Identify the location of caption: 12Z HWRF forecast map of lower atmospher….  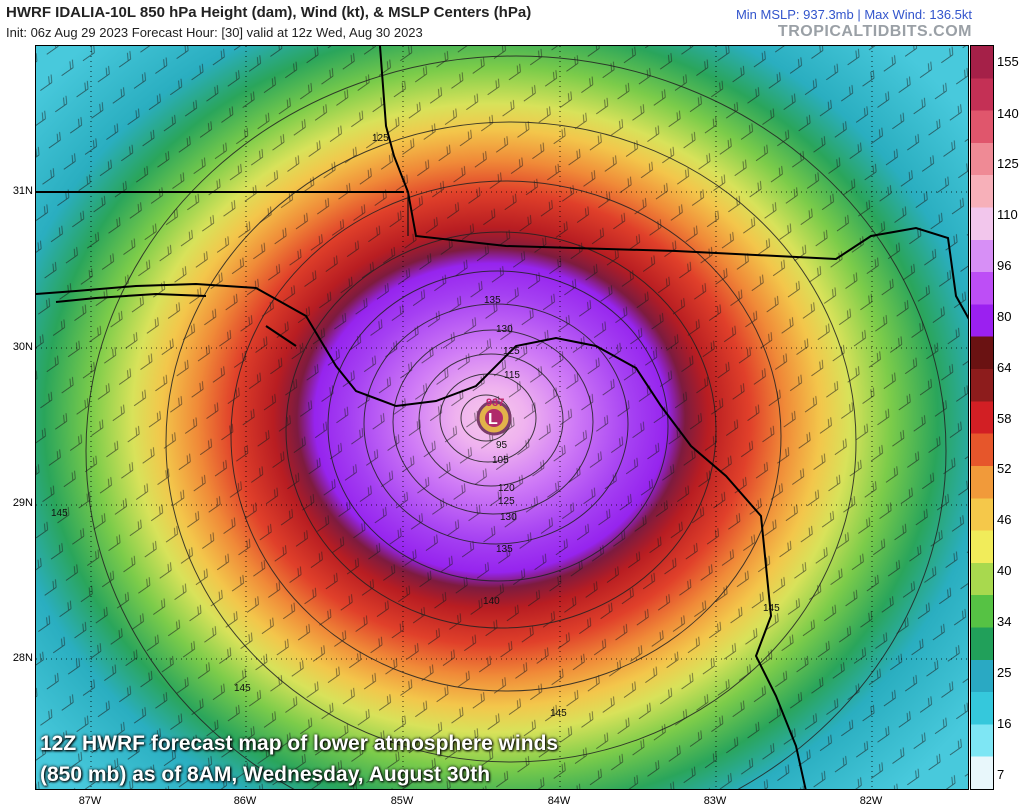
(299, 759).